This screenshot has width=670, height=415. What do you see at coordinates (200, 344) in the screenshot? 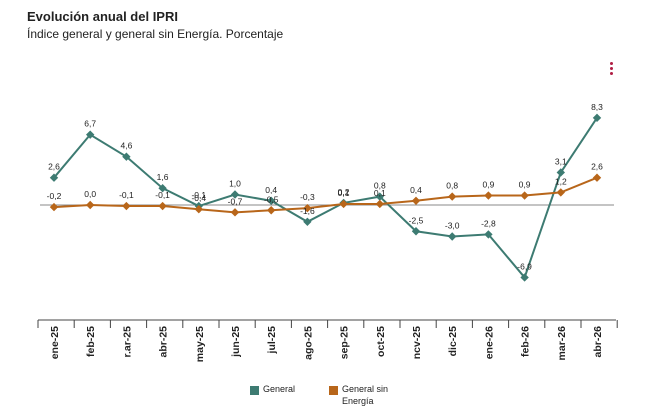
I see `x-tick-label: may-25` at bounding box center [200, 344].